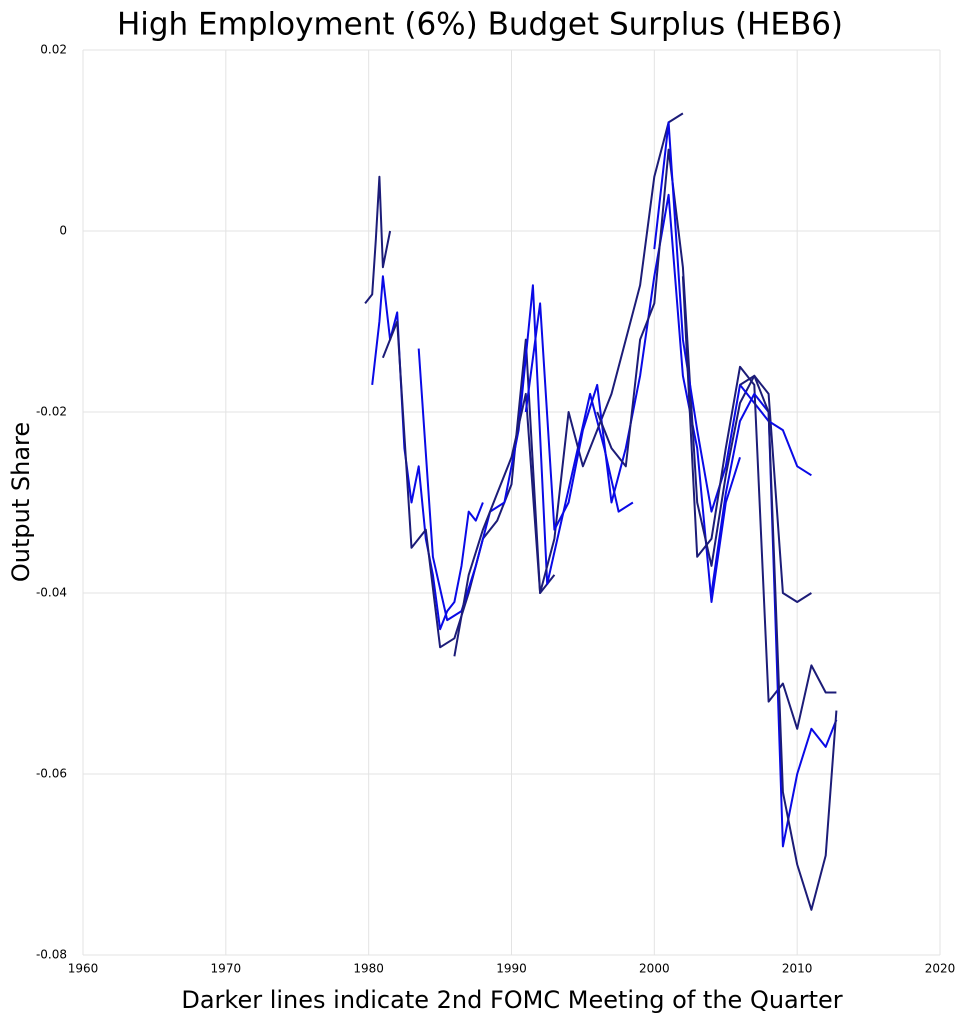  What do you see at coordinates (51, 955) in the screenshot?
I see `y-tick-label: -0.08` at bounding box center [51, 955].